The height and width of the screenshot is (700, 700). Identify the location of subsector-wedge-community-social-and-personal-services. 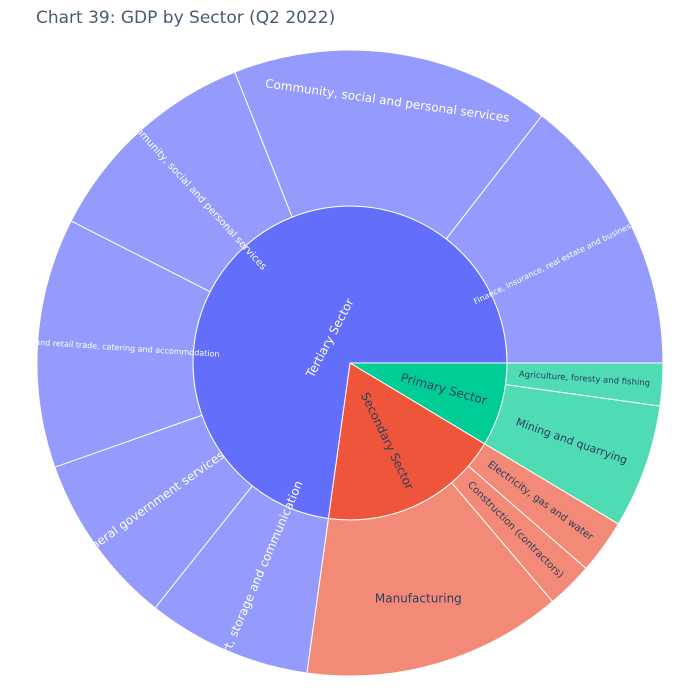
(388, 144).